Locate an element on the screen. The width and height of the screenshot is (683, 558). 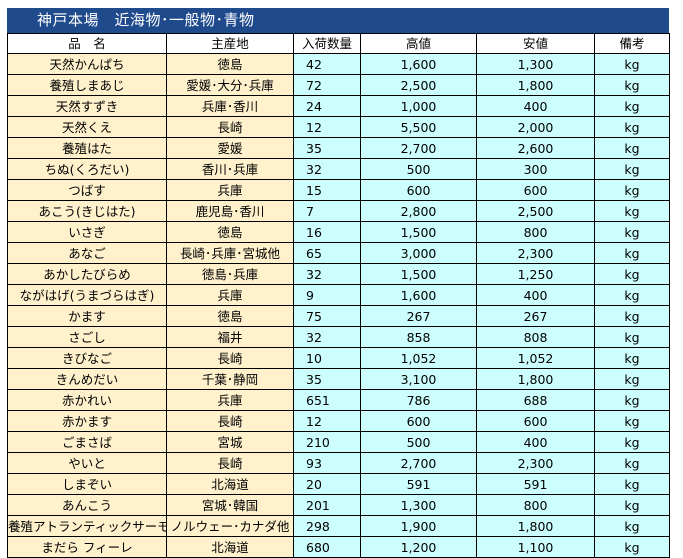
item-name-cell: まだら フィーレ is located at coordinates (87, 547).